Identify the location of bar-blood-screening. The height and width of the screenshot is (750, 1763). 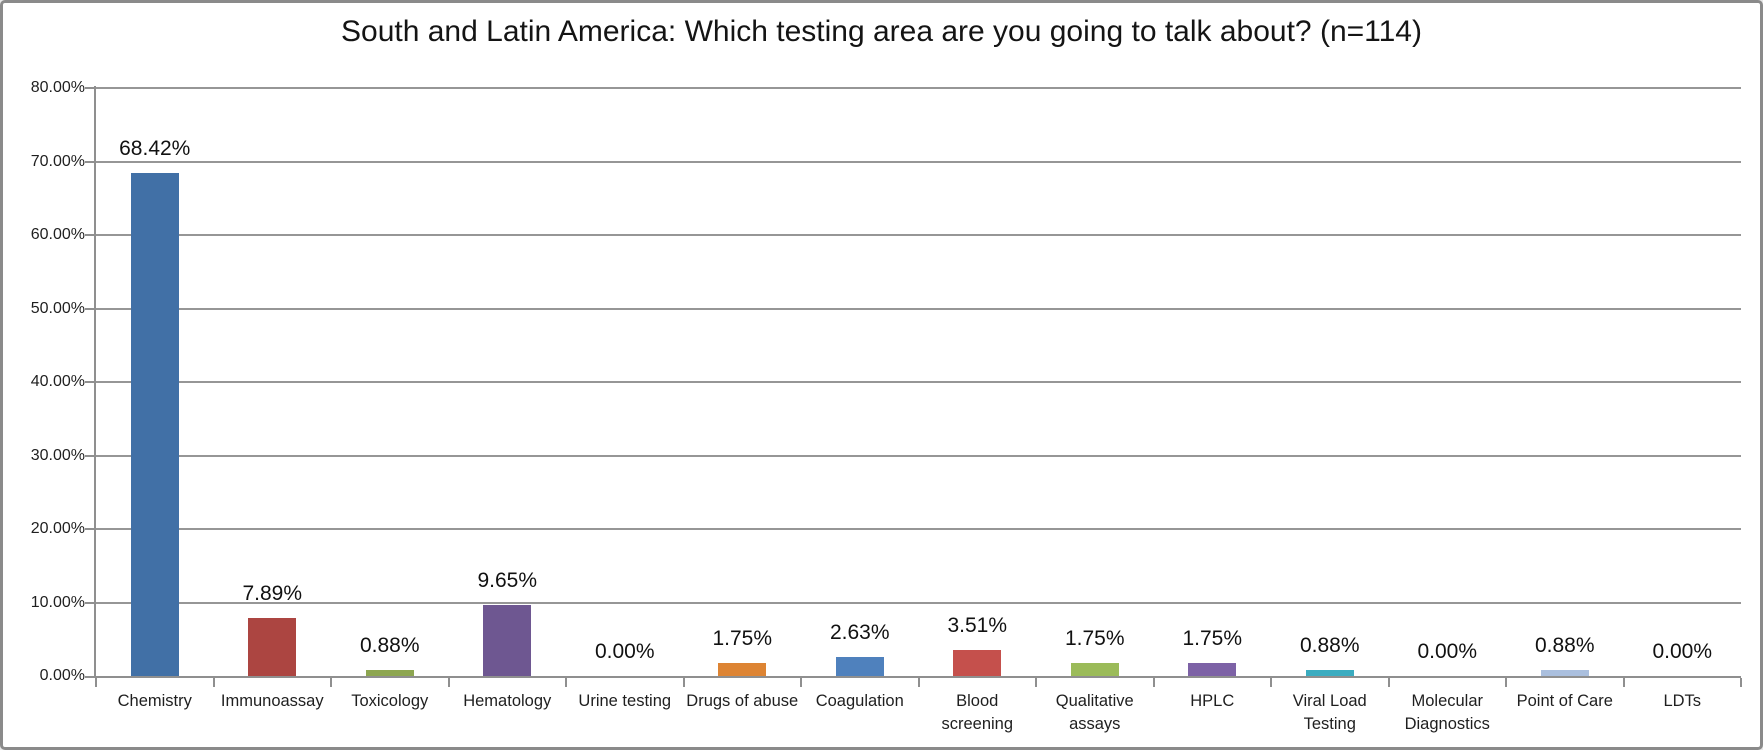
(977, 663).